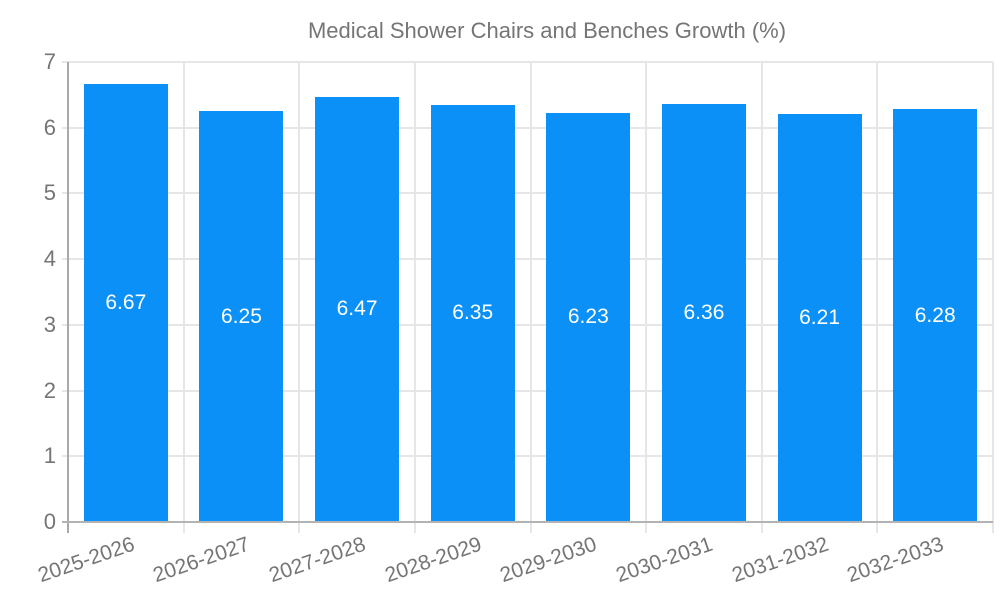 The height and width of the screenshot is (600, 1000). I want to click on bar: 6.21, so click(819, 317).